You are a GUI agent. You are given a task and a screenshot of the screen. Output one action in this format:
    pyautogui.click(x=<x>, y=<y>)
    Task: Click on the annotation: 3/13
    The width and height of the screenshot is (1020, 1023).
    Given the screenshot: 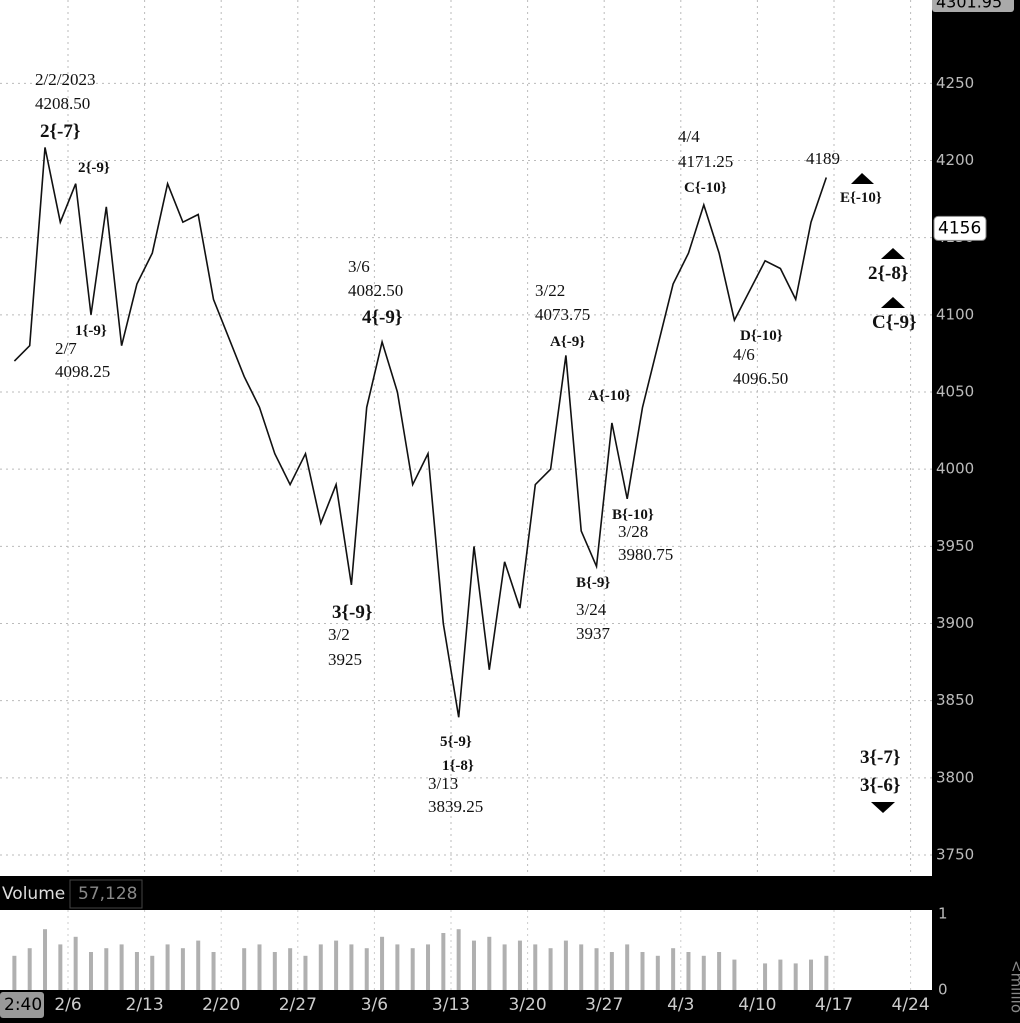 What is the action you would take?
    pyautogui.click(x=443, y=783)
    